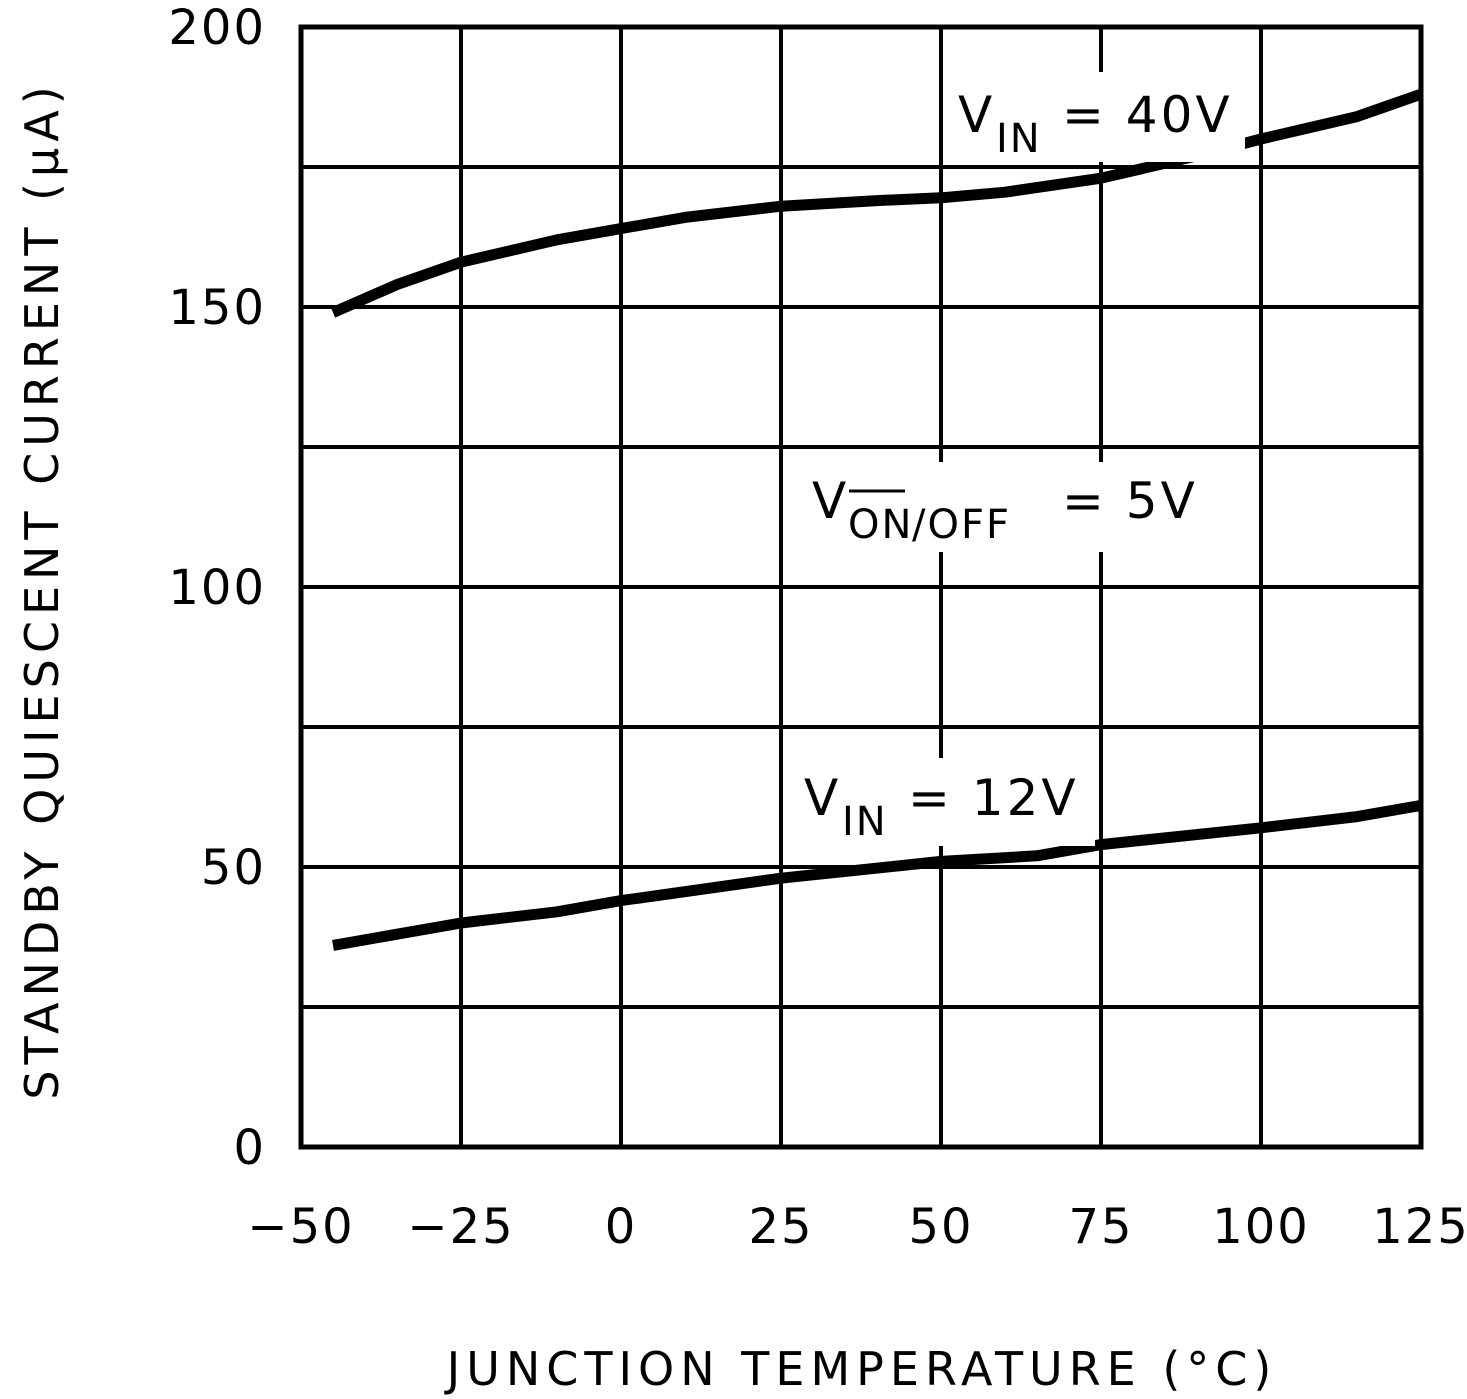 The height and width of the screenshot is (1399, 1467). Describe the element at coordinates (217, 308) in the screenshot. I see `y-tick-label: 150` at that location.